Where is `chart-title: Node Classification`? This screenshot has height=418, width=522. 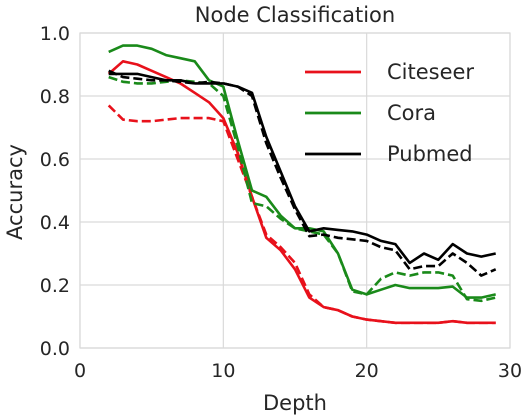
chart-title: Node Classification is located at coordinates (295, 15).